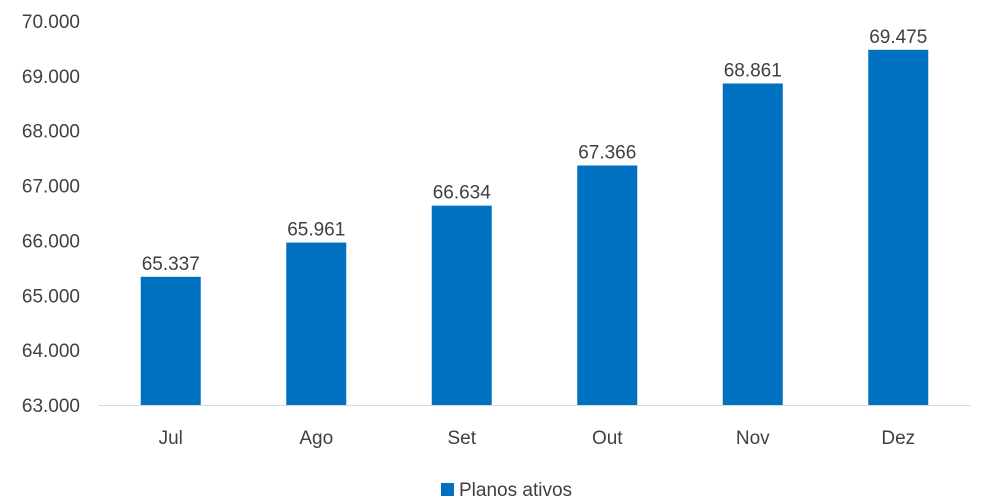 The height and width of the screenshot is (496, 981). I want to click on x-tick-label: Ago, so click(316, 438).